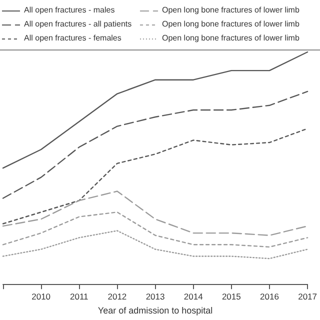 Image resolution: width=320 pixels, height=320 pixels. Describe the element at coordinates (155, 297) in the screenshot. I see `x-tick-label: 2013` at that location.